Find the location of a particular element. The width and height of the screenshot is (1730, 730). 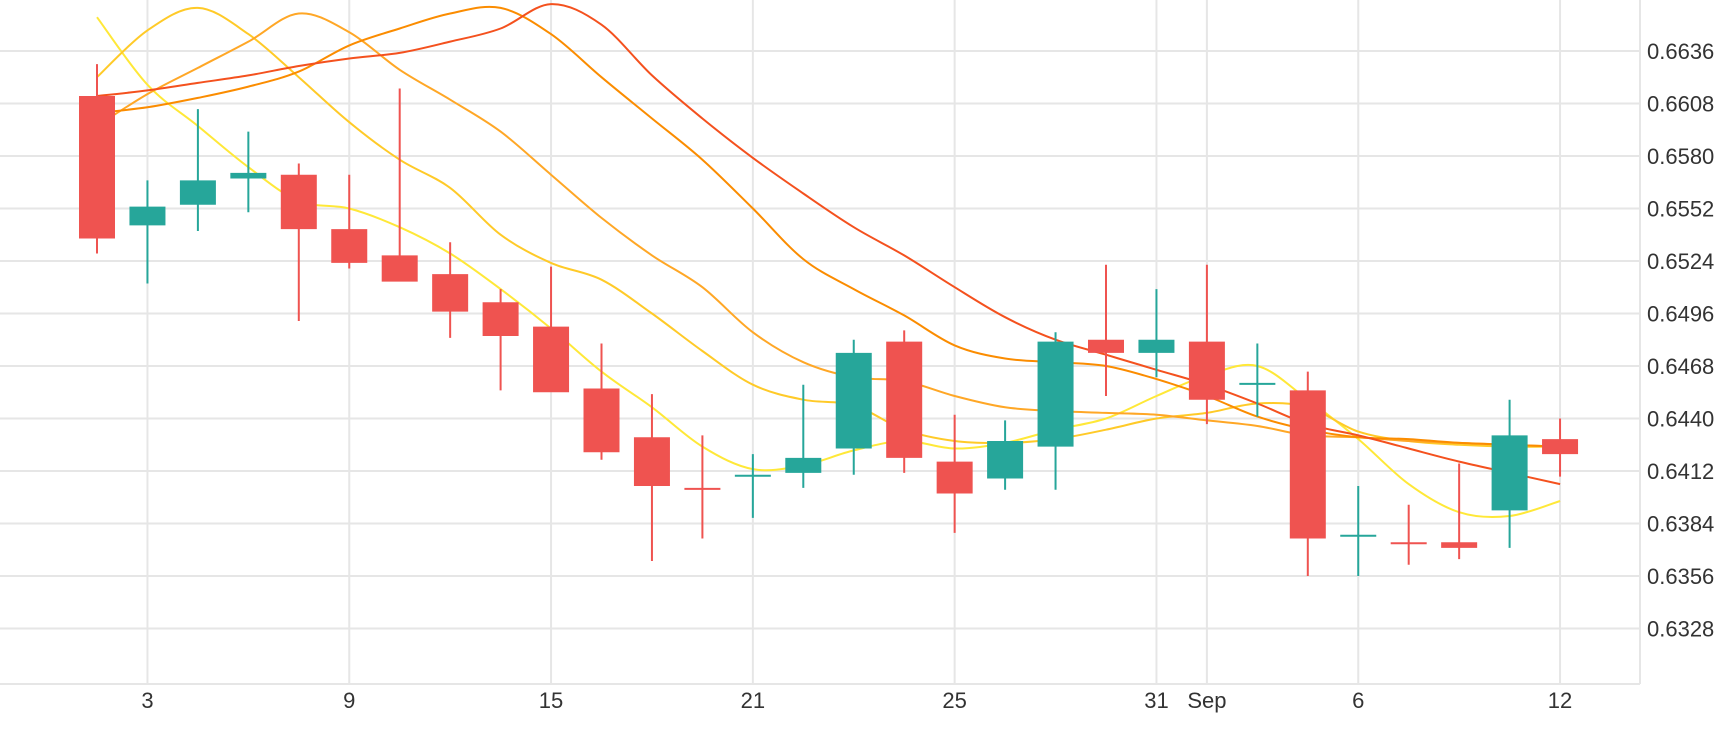

y-tick-label: 0.6440 is located at coordinates (1680, 419).